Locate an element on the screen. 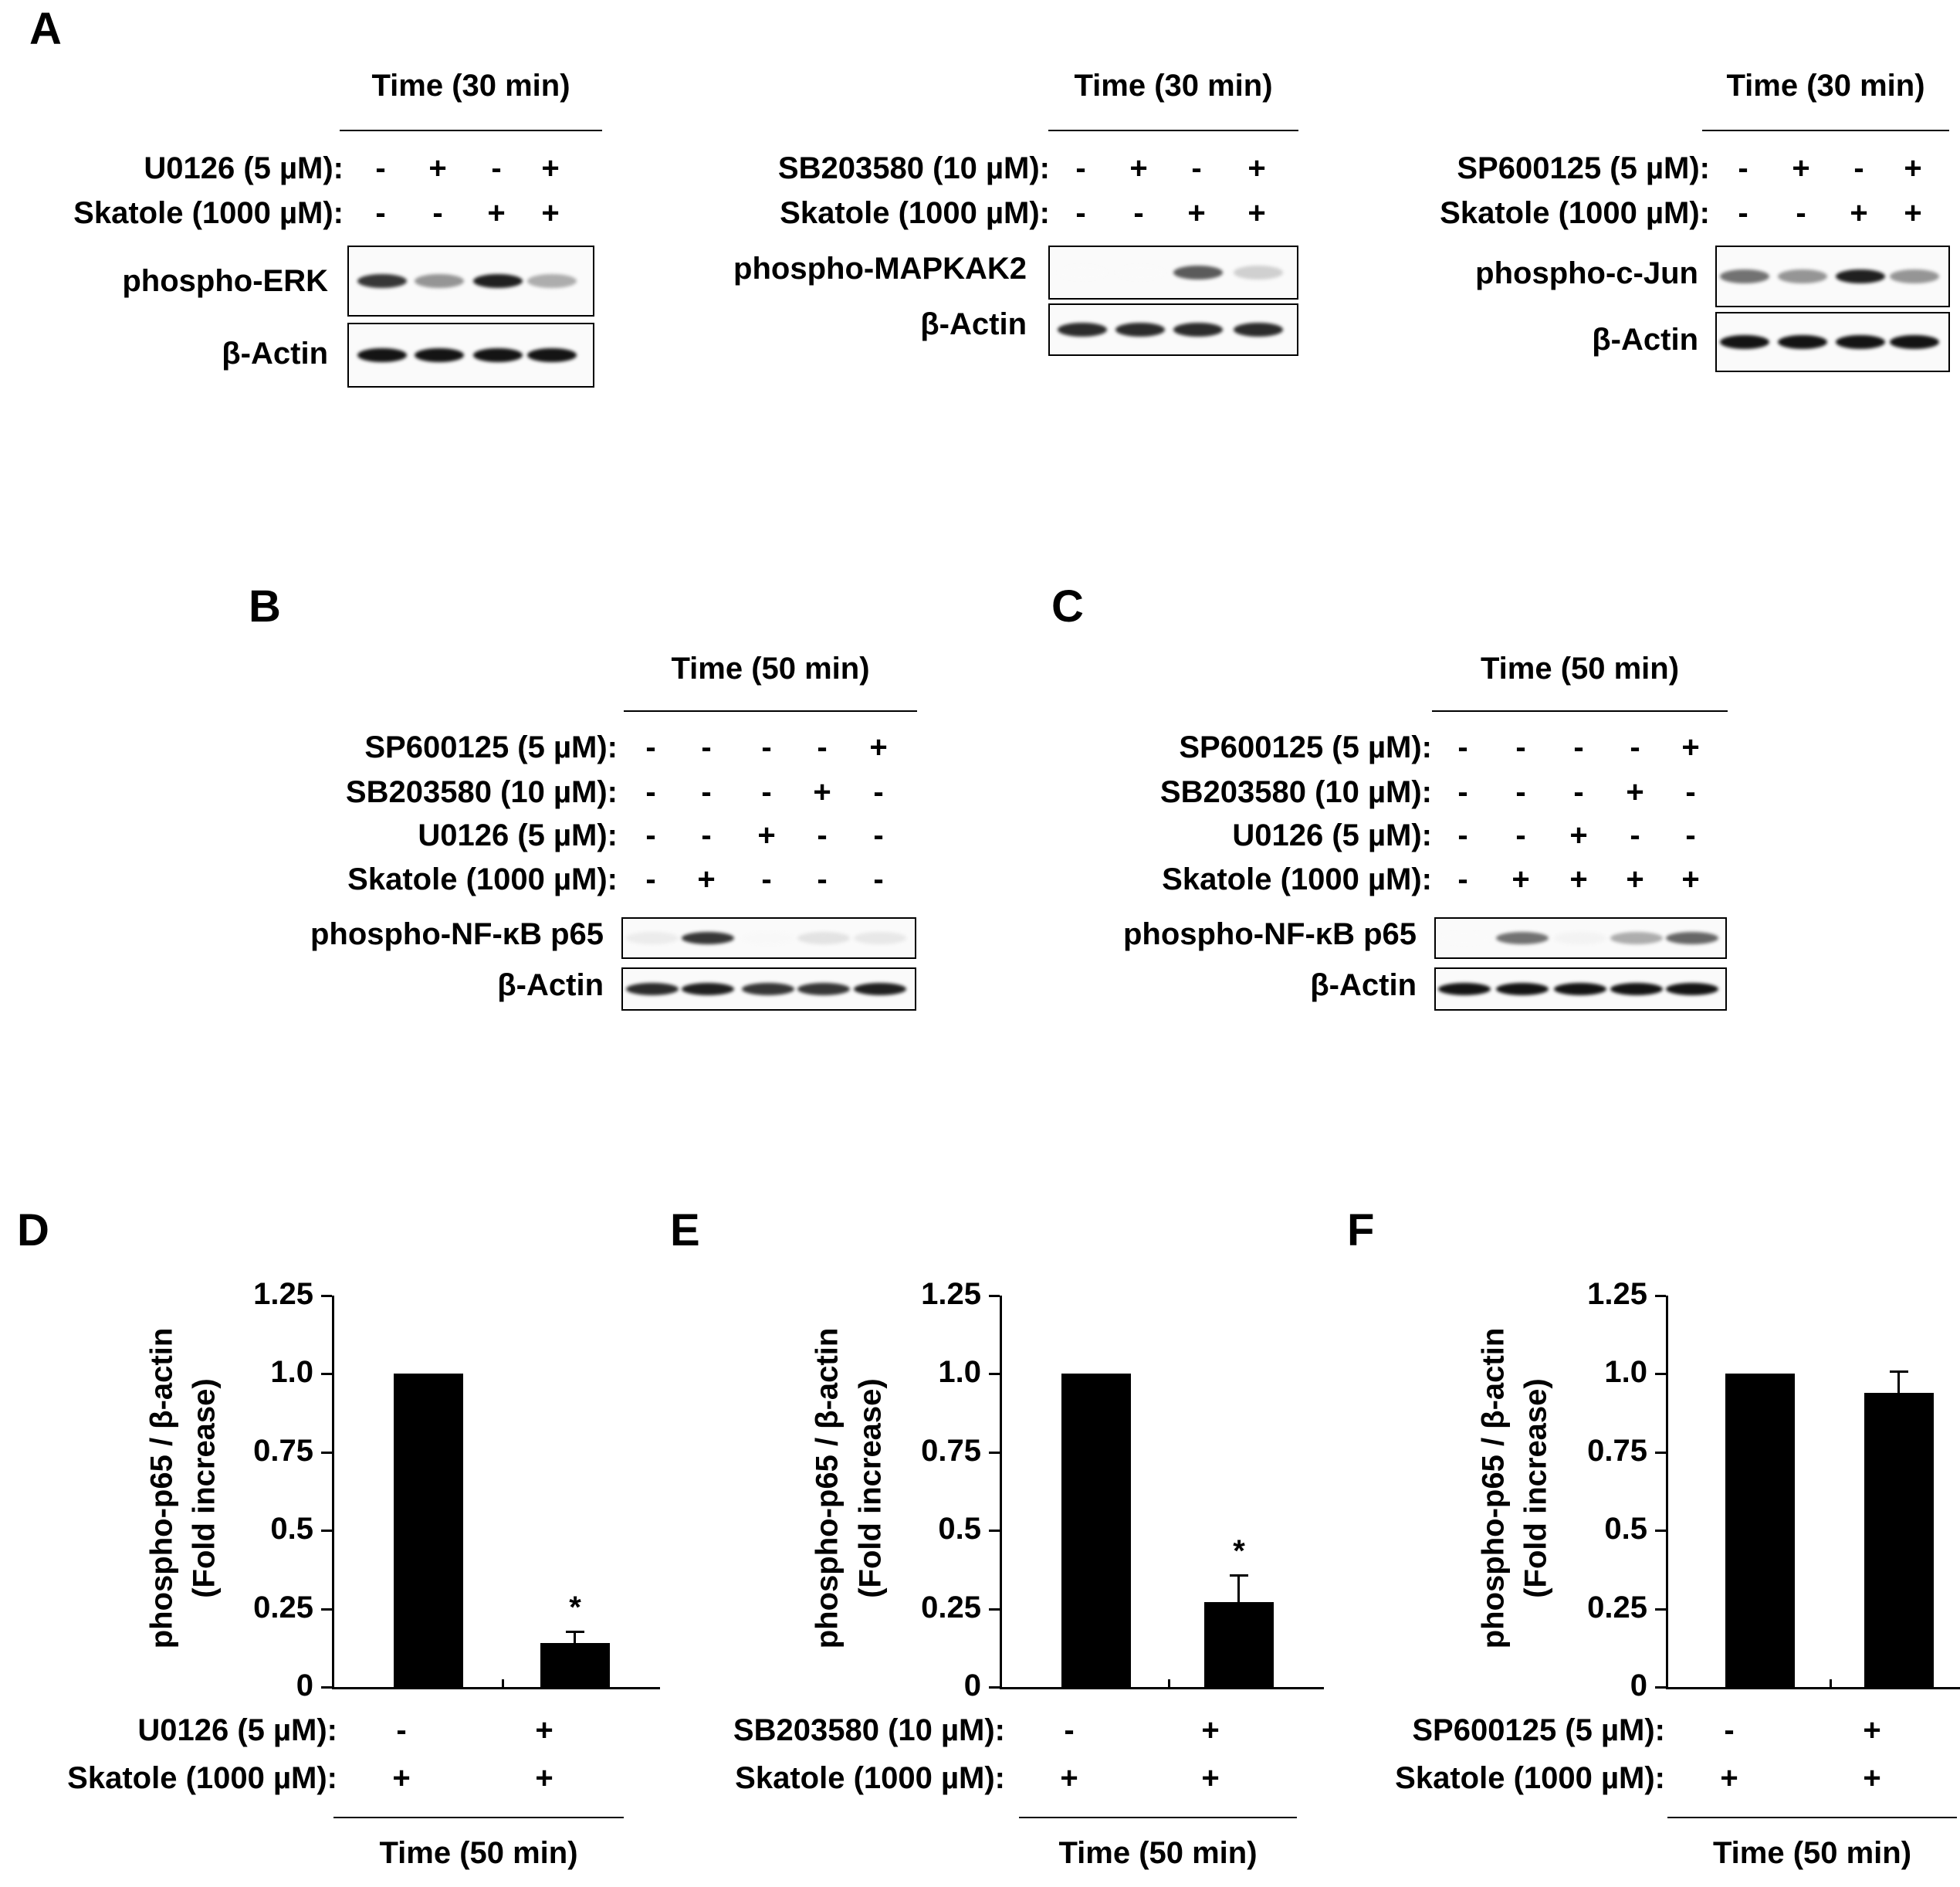  time-label: Time (30 min) is located at coordinates (1825, 86).